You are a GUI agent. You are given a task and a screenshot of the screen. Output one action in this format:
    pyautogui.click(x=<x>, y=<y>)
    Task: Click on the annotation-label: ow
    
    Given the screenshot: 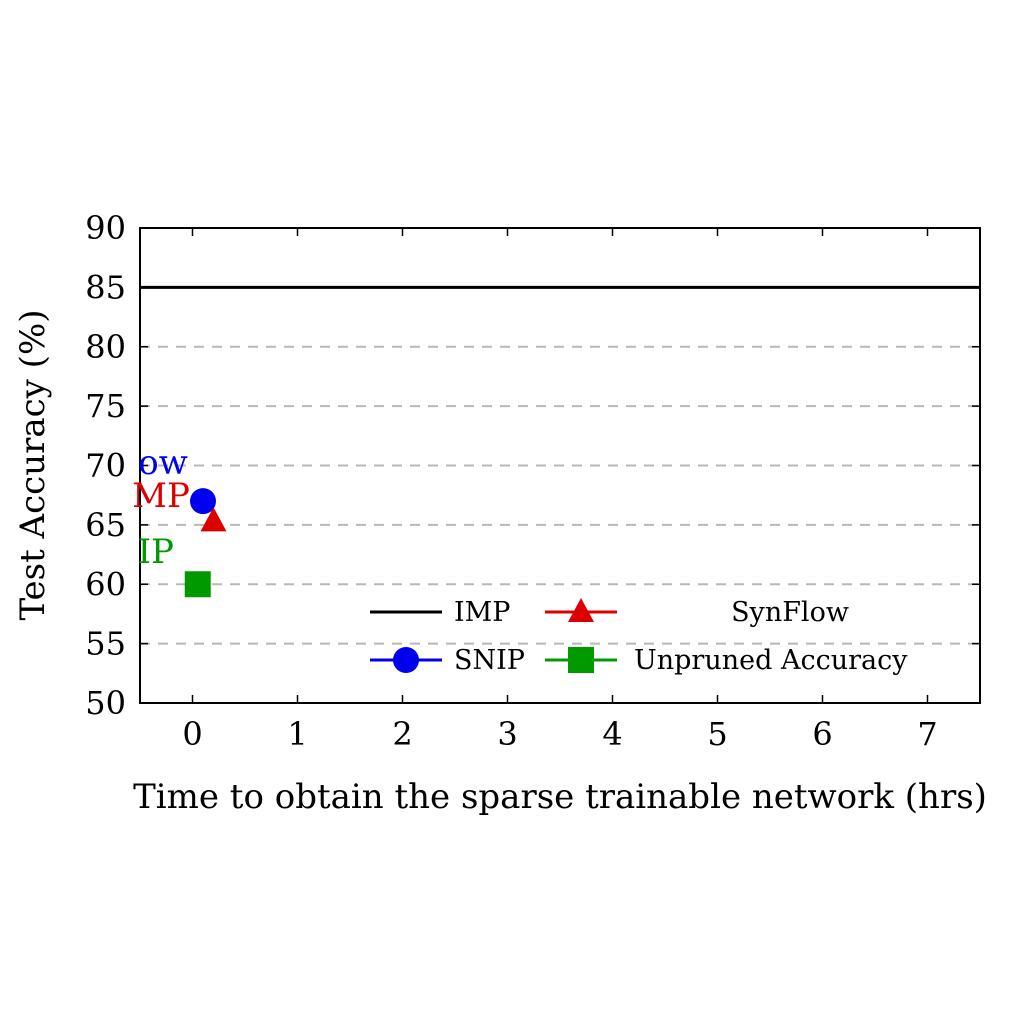 What is the action you would take?
    pyautogui.click(x=163, y=463)
    